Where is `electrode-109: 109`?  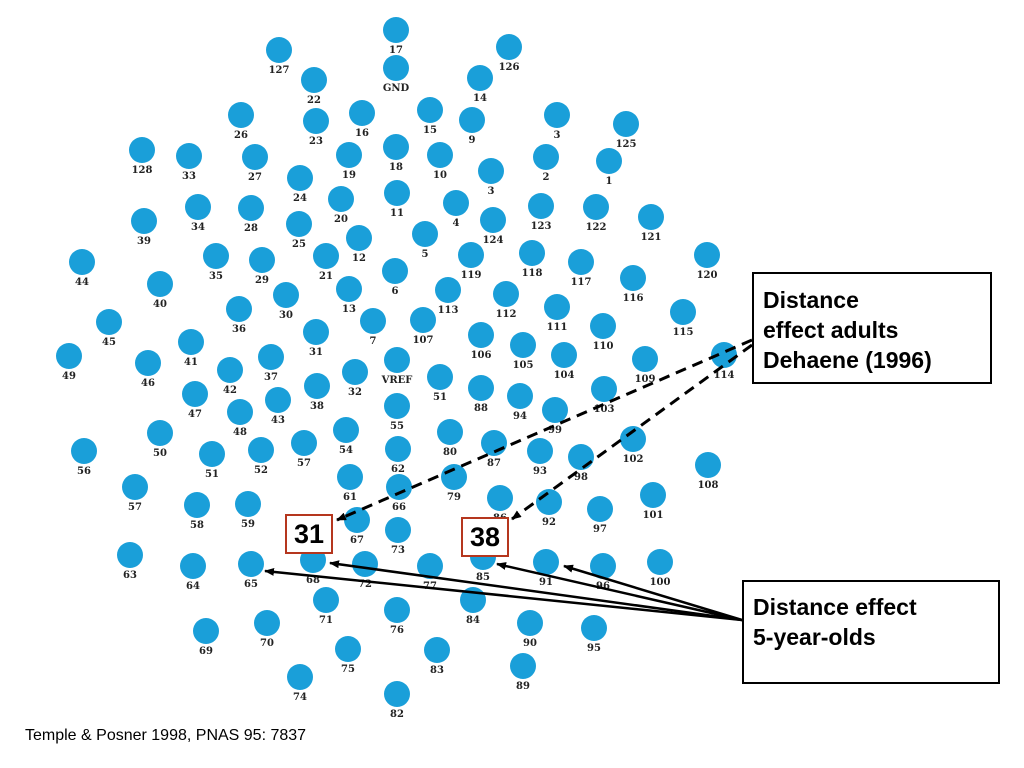
electrode-109: 109 is located at coordinates (645, 365).